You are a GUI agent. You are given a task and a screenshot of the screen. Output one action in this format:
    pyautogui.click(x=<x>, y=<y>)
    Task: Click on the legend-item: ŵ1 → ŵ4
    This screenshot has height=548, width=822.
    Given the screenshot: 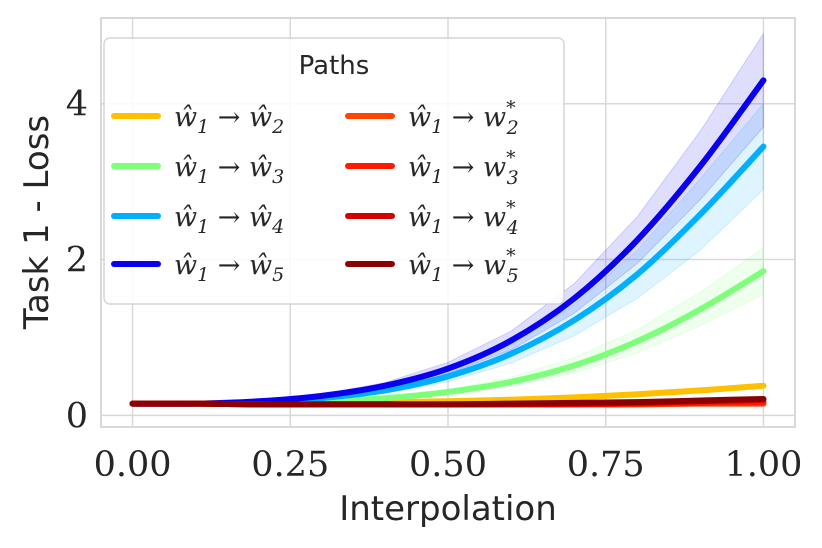 What is the action you would take?
    pyautogui.click(x=197, y=220)
    